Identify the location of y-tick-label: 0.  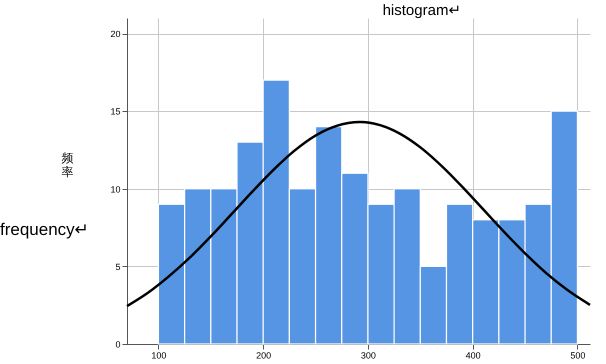
(117, 345).